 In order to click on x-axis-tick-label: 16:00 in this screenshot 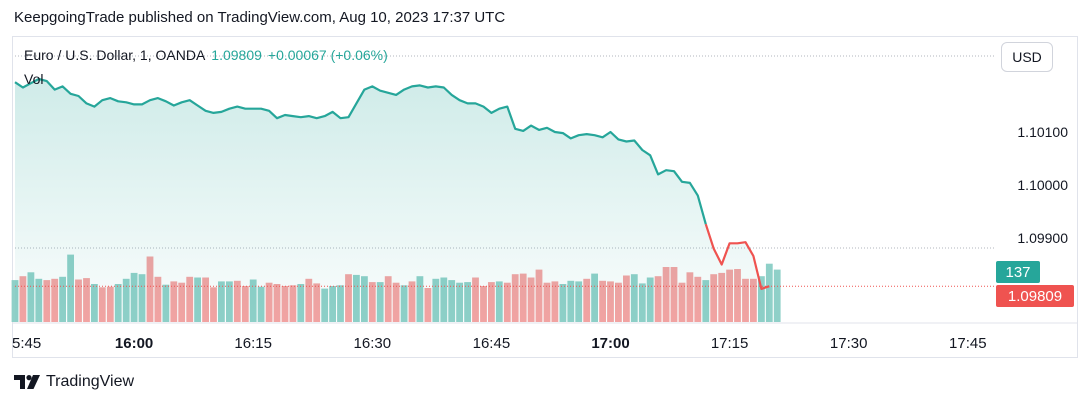, I will do `click(134, 343)`.